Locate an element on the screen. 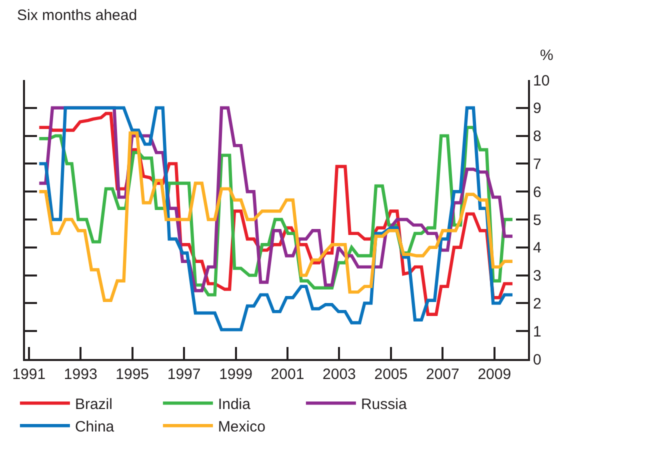 The width and height of the screenshot is (645, 454). chart-title: Six months ahead is located at coordinates (77, 15).